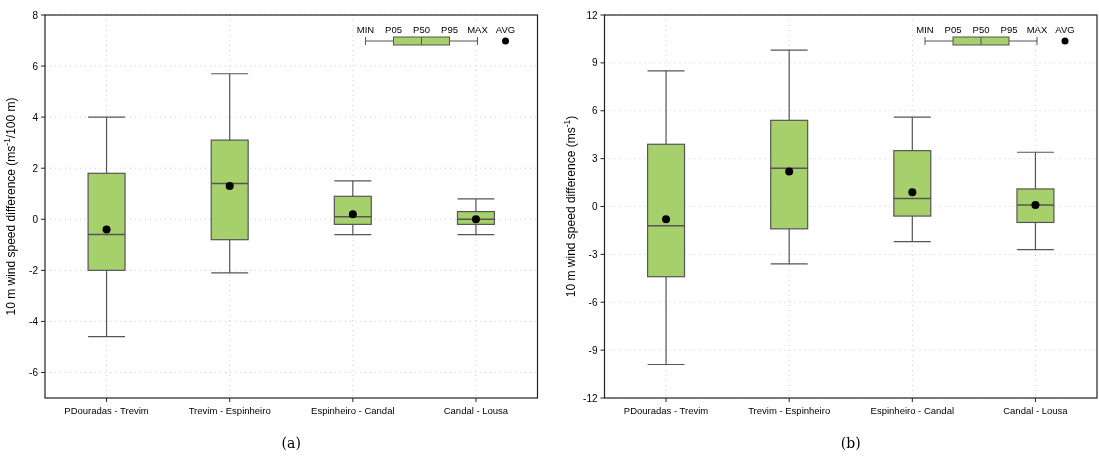  What do you see at coordinates (592, 15) in the screenshot?
I see `y-tick-label: 12` at bounding box center [592, 15].